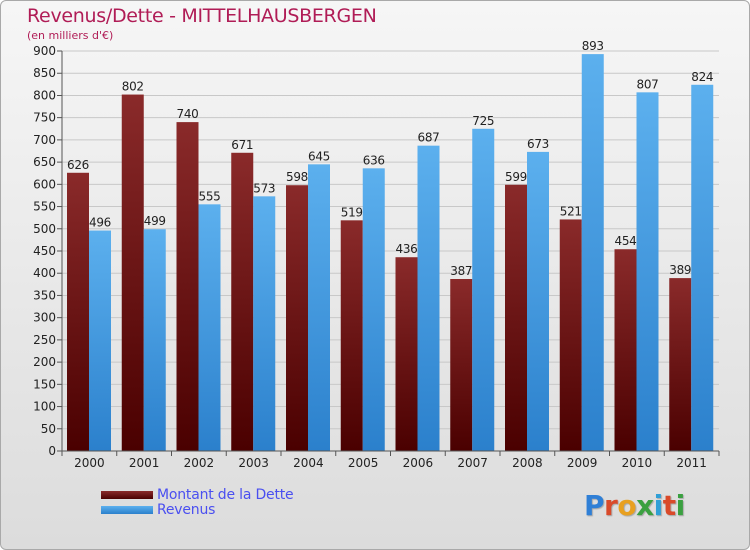 The width and height of the screenshot is (750, 550). Describe the element at coordinates (44, 384) in the screenshot. I see `y-tick-label: 150` at that location.